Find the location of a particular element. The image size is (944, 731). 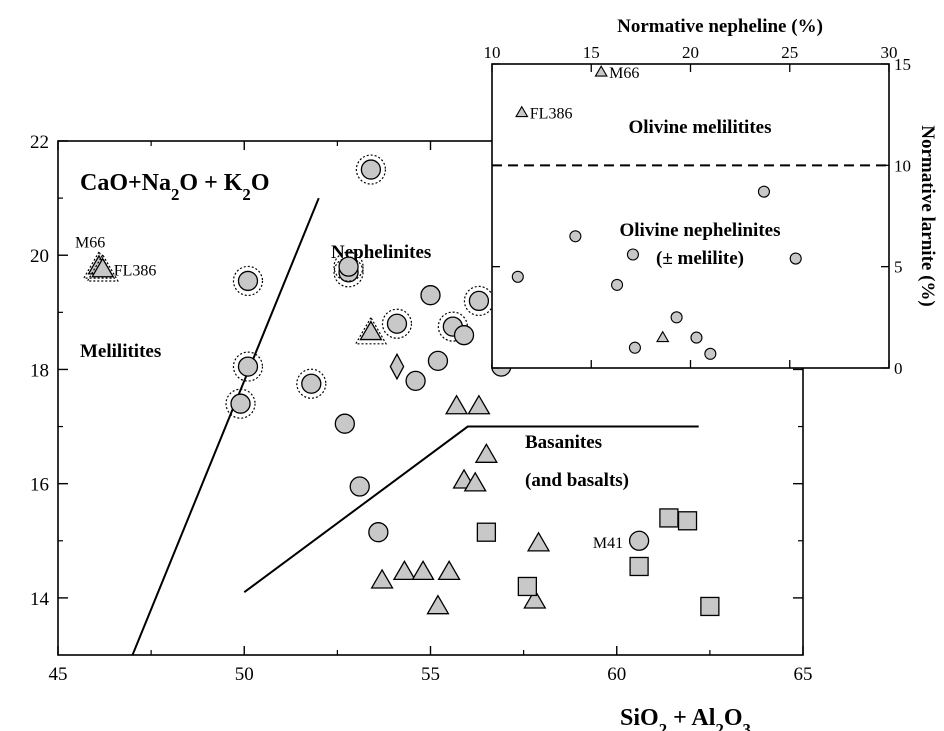

inset-x-tick-label: 20 is located at coordinates (690, 52).